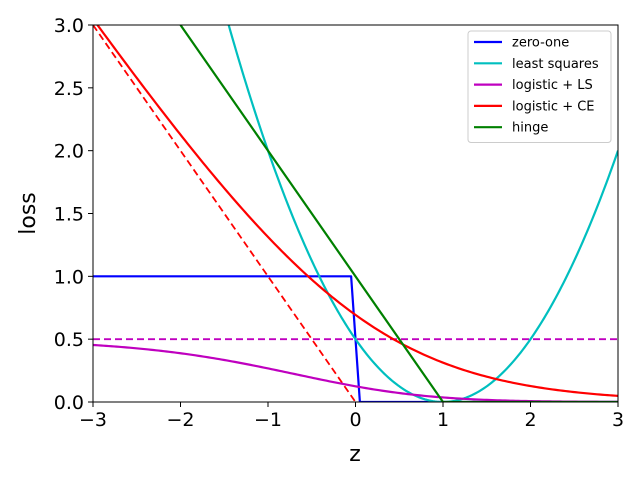  Describe the element at coordinates (555, 64) in the screenshot. I see `legend-label: least squares` at that location.